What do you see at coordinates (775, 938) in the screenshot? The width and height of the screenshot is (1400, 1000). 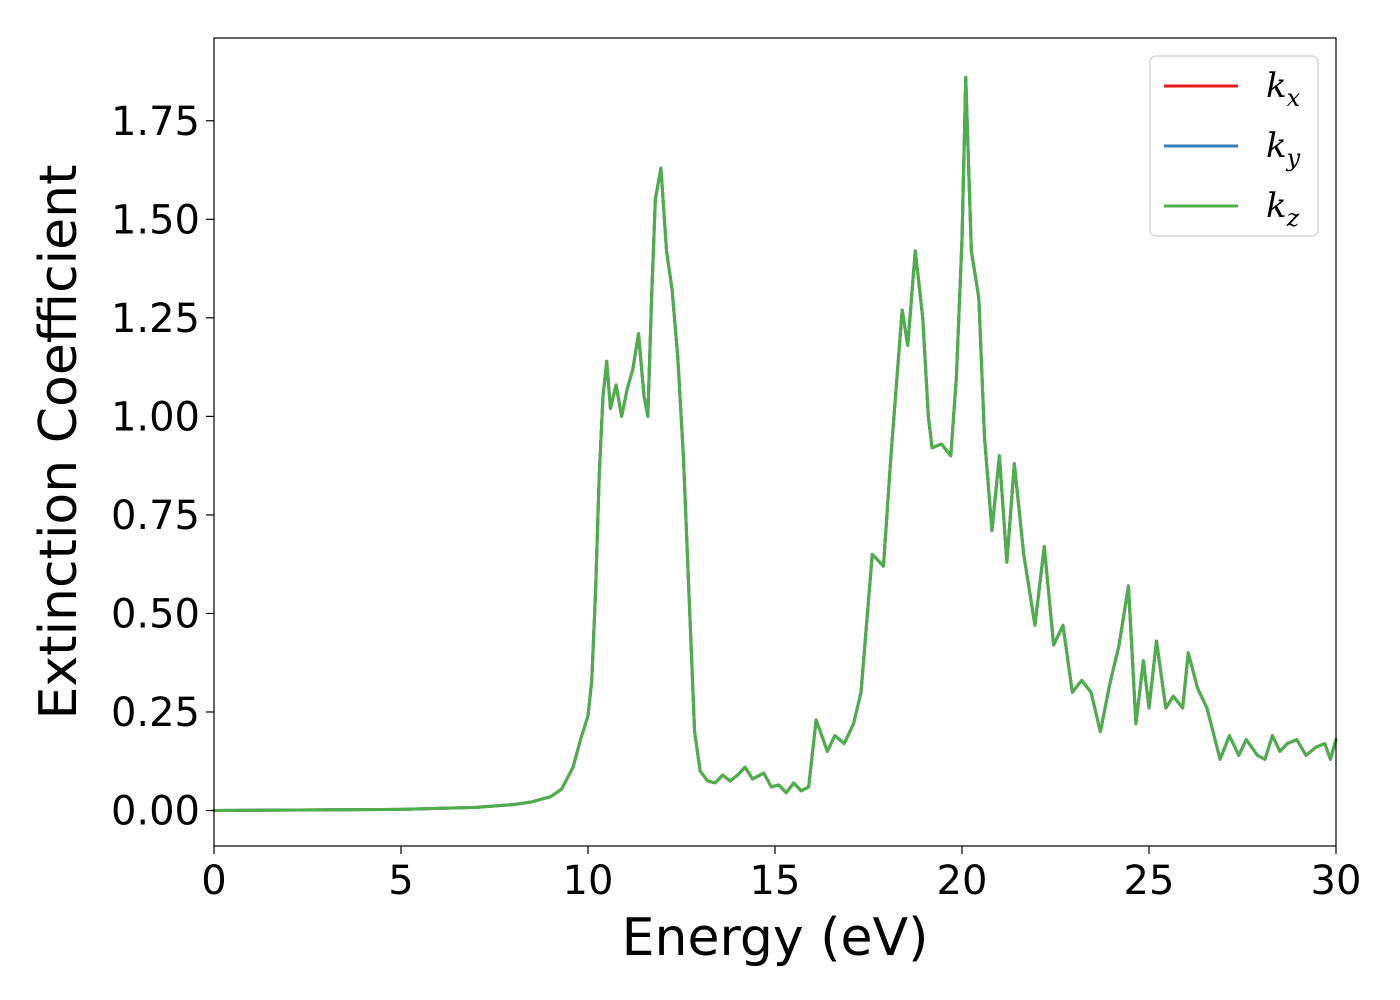 I see `x-axis-label: Energy (eV)` at bounding box center [775, 938].